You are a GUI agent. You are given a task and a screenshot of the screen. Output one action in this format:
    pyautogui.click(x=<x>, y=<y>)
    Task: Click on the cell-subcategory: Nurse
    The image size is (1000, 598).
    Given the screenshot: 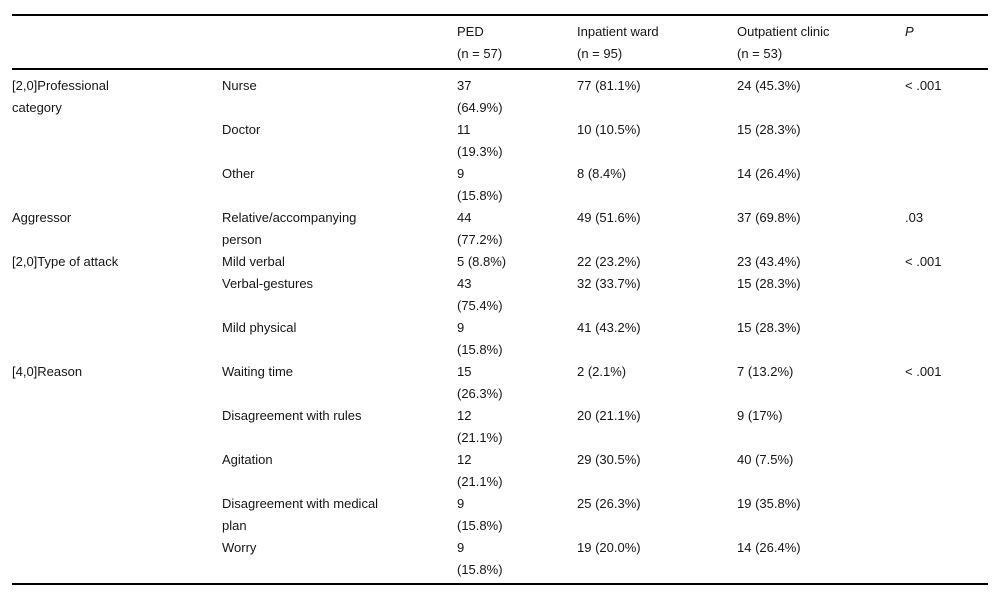 What is the action you would take?
    pyautogui.click(x=239, y=85)
    